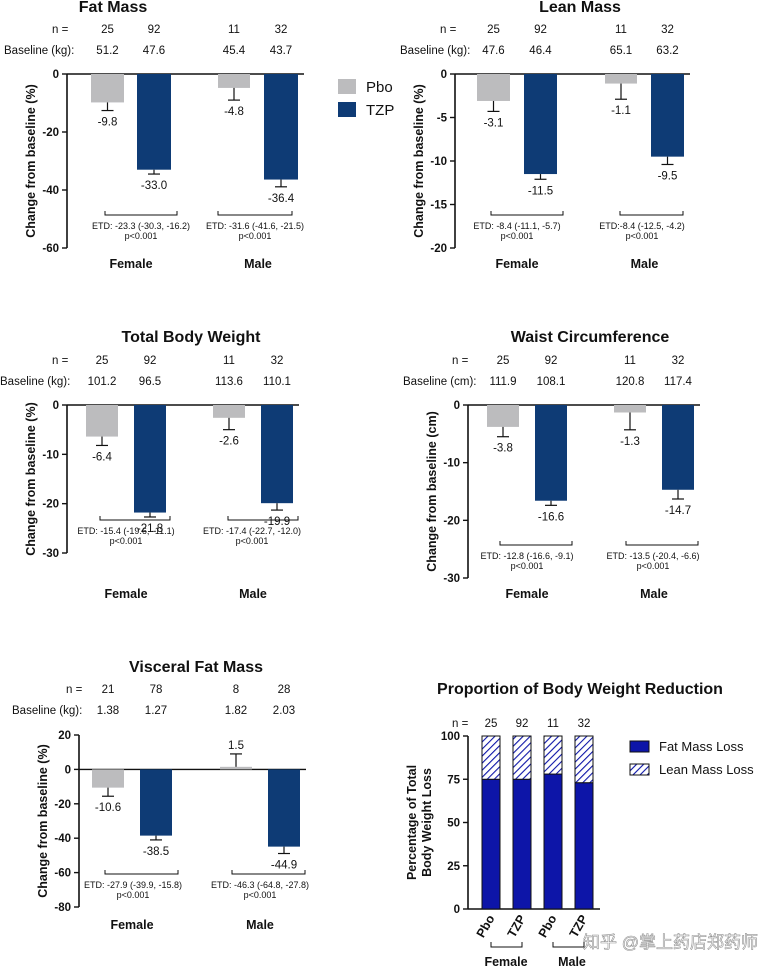 The height and width of the screenshot is (972, 767). I want to click on visc-baseline-value: 1.38, so click(108, 711).